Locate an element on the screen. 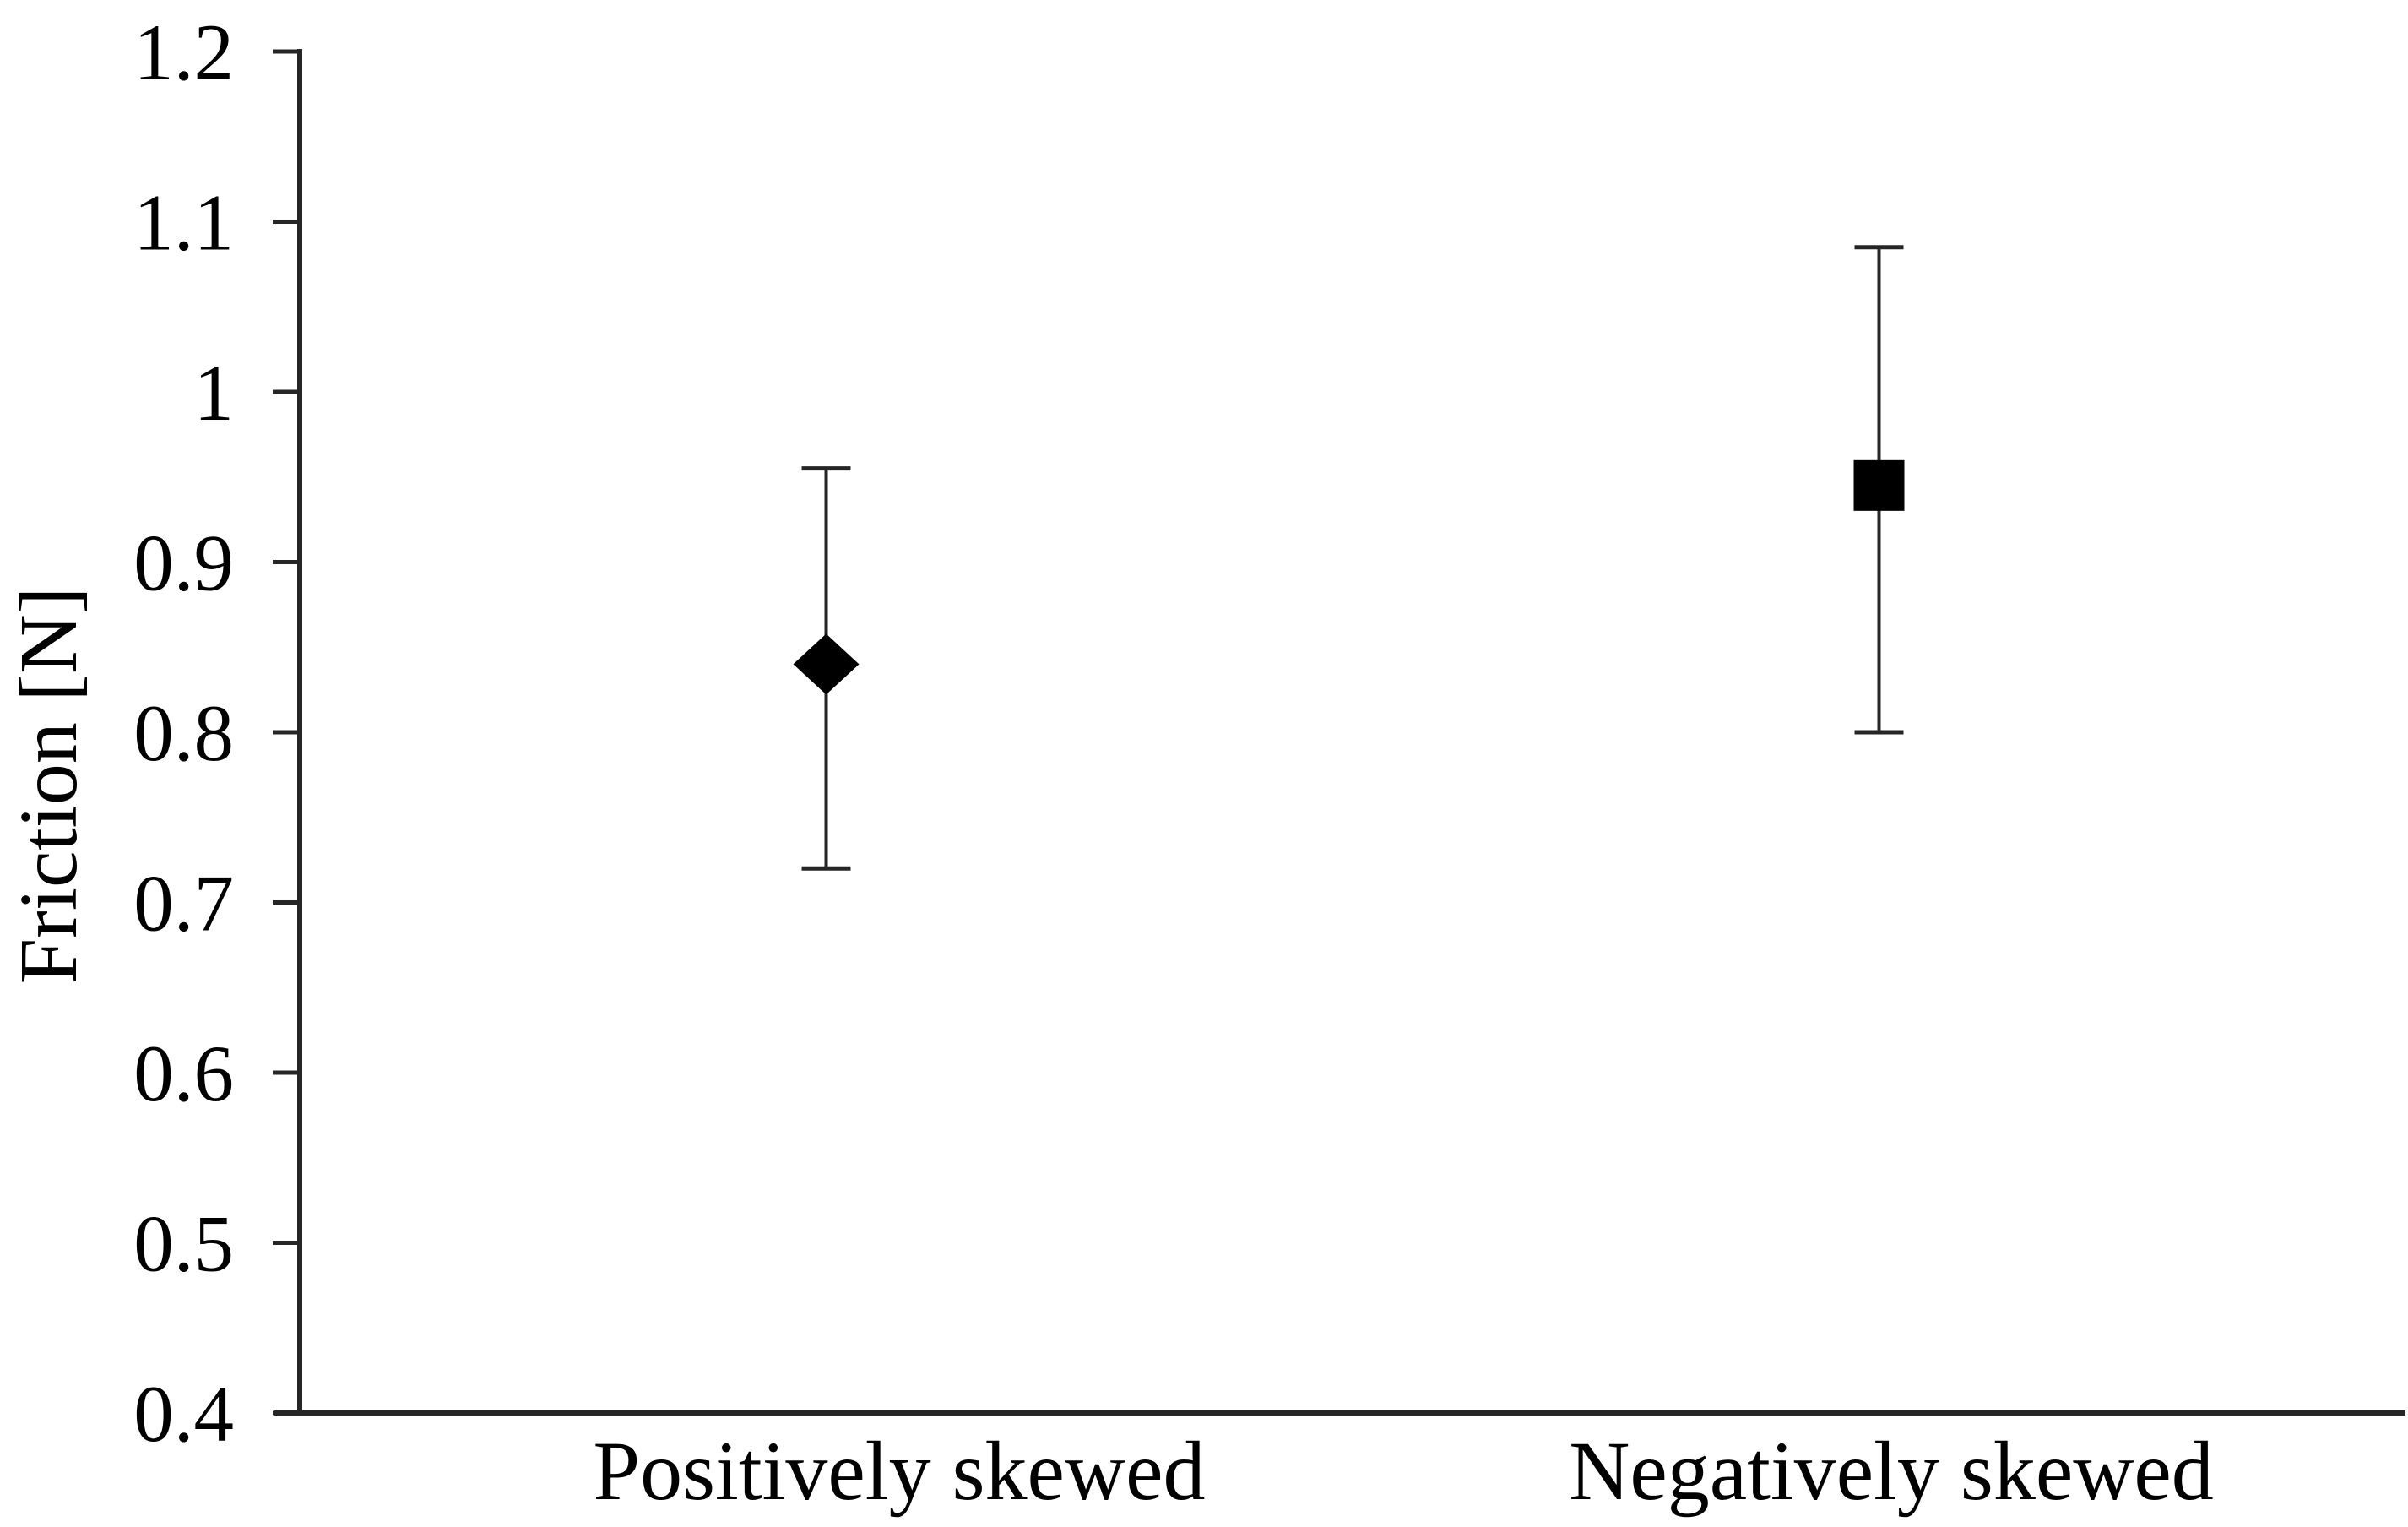 The height and width of the screenshot is (1527, 2408). y-tick-label: 0.5 is located at coordinates (184, 1244).